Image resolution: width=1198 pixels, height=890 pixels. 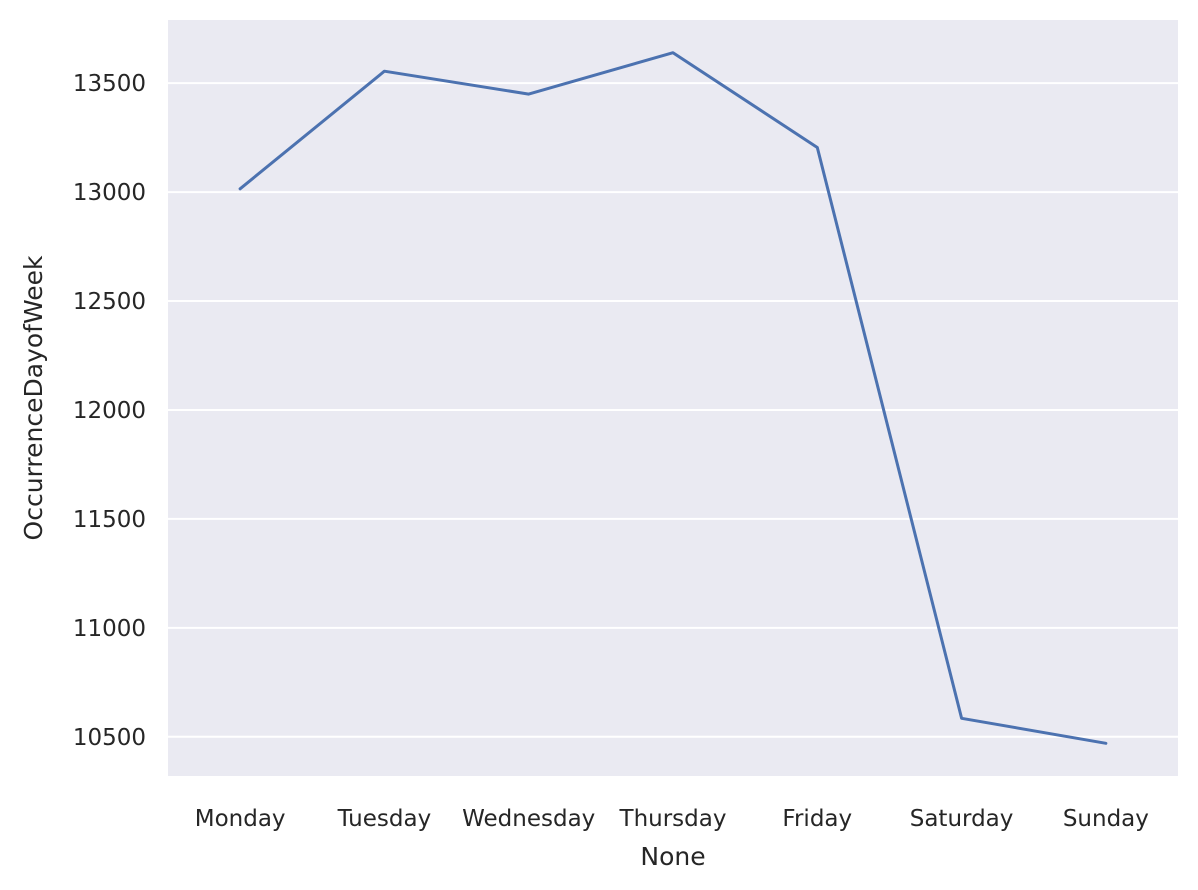 What do you see at coordinates (384, 819) in the screenshot?
I see `x-tick-label: Tuesday` at bounding box center [384, 819].